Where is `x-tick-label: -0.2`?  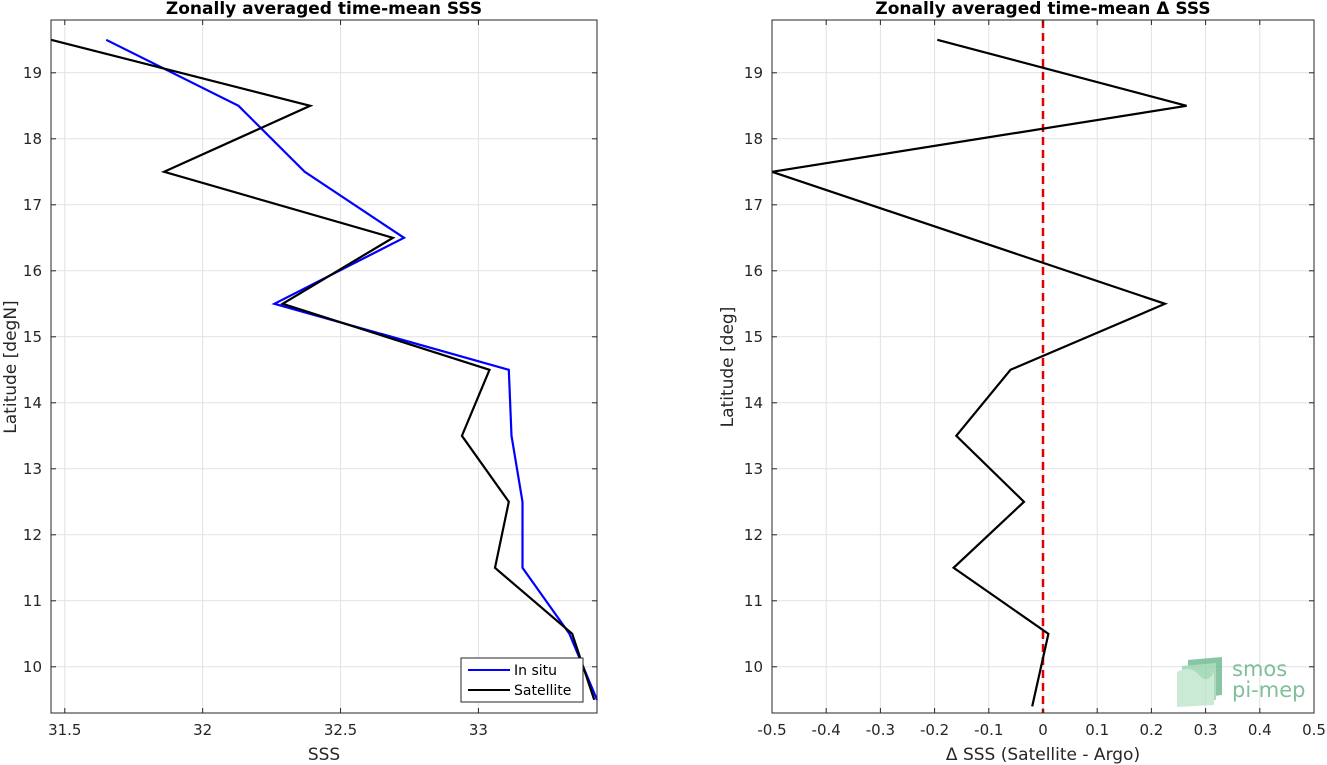 x-tick-label: -0.2 is located at coordinates (934, 730).